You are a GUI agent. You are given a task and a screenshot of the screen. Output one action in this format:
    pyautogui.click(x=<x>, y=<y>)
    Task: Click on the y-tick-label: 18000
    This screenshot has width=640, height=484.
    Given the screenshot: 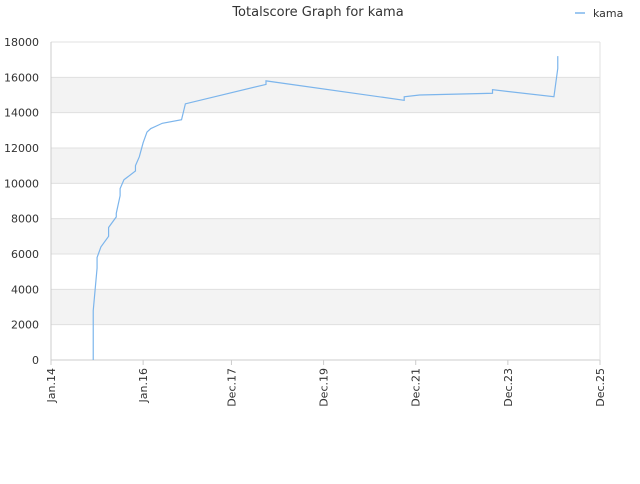 What is the action you would take?
    pyautogui.click(x=21, y=42)
    